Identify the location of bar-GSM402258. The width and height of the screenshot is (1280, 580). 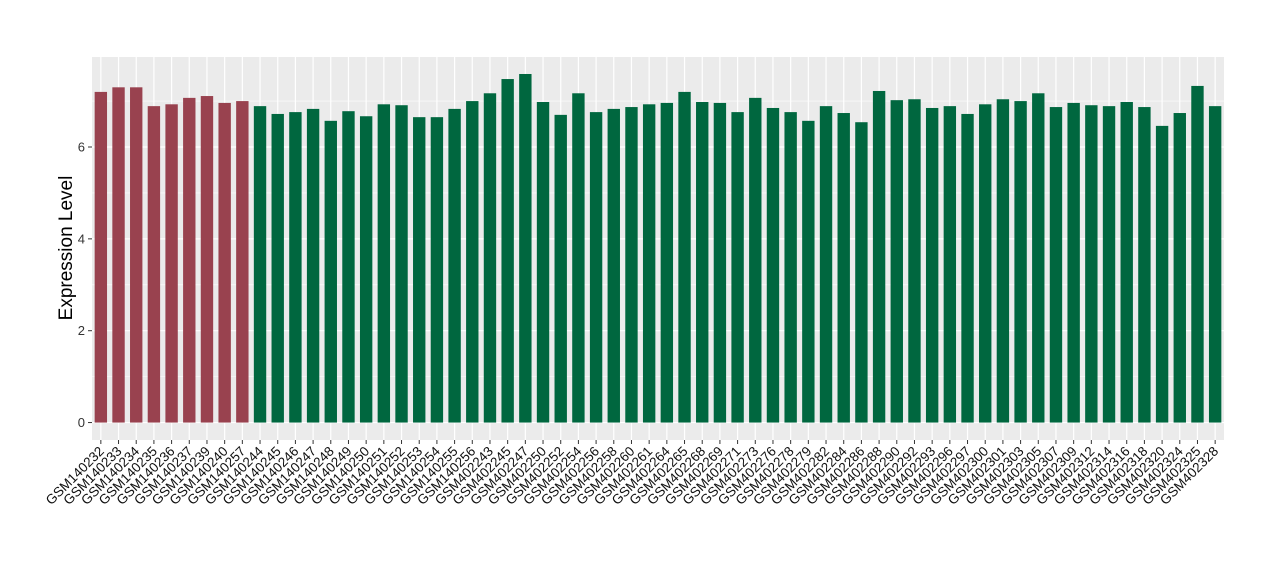
(613, 265).